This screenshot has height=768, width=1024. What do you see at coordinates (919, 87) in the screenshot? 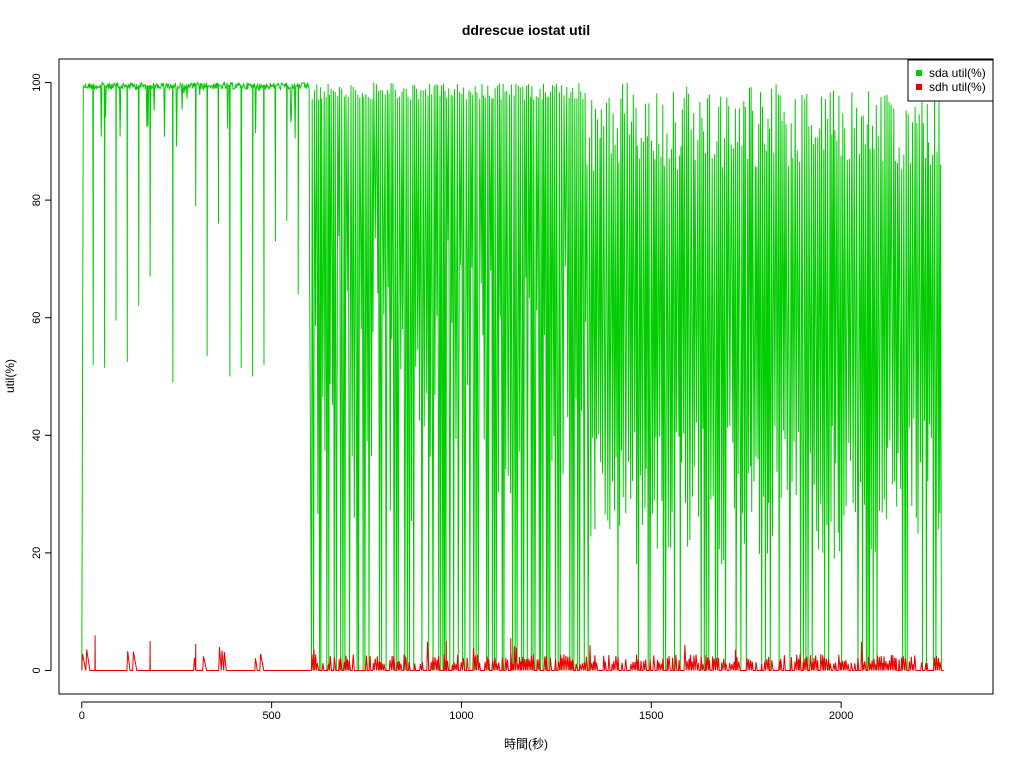
I see `legend-swatch-sdh` at bounding box center [919, 87].